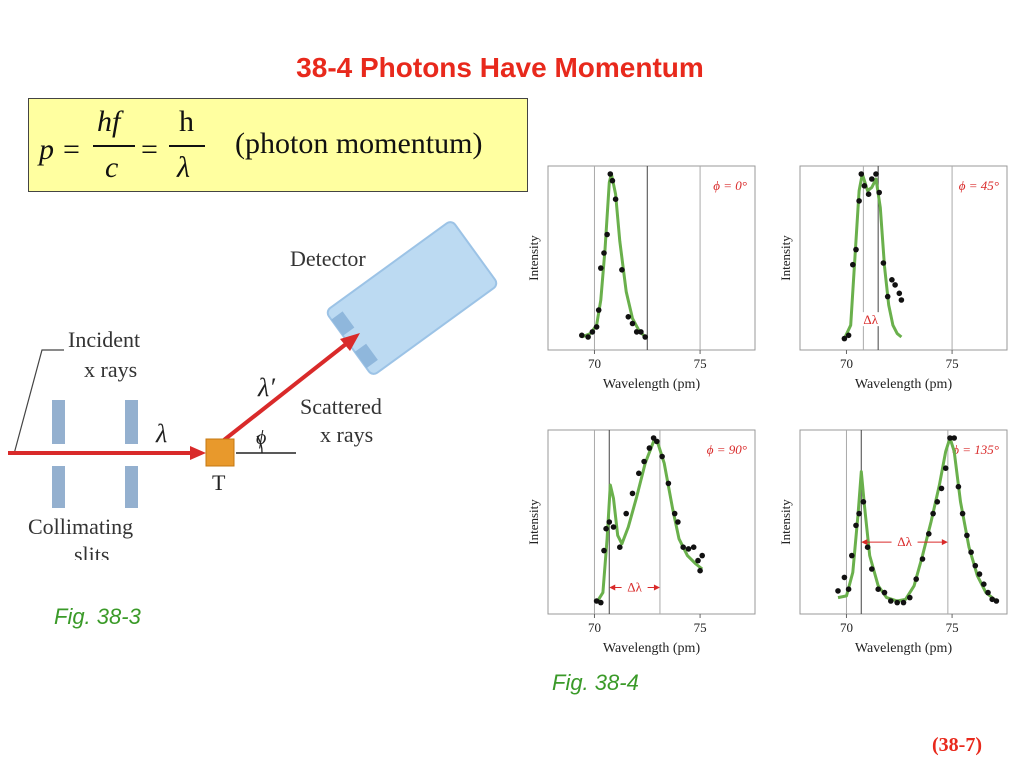 This screenshot has width=1024, height=768. Describe the element at coordinates (359, 143) in the screenshot. I see `eq-note: (photon momentum)` at that location.